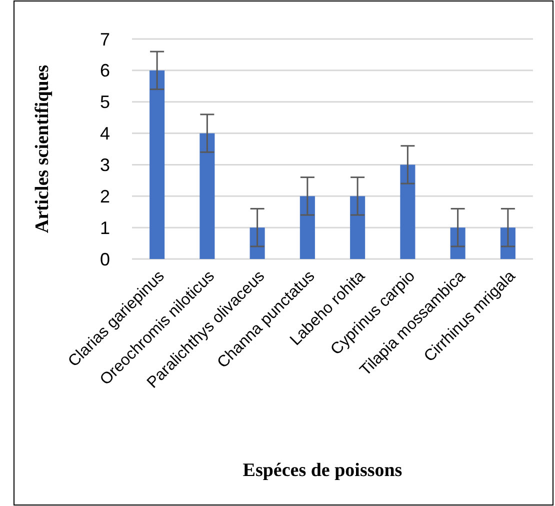  Describe the element at coordinates (105, 228) in the screenshot. I see `y-tick-label: 1` at that location.